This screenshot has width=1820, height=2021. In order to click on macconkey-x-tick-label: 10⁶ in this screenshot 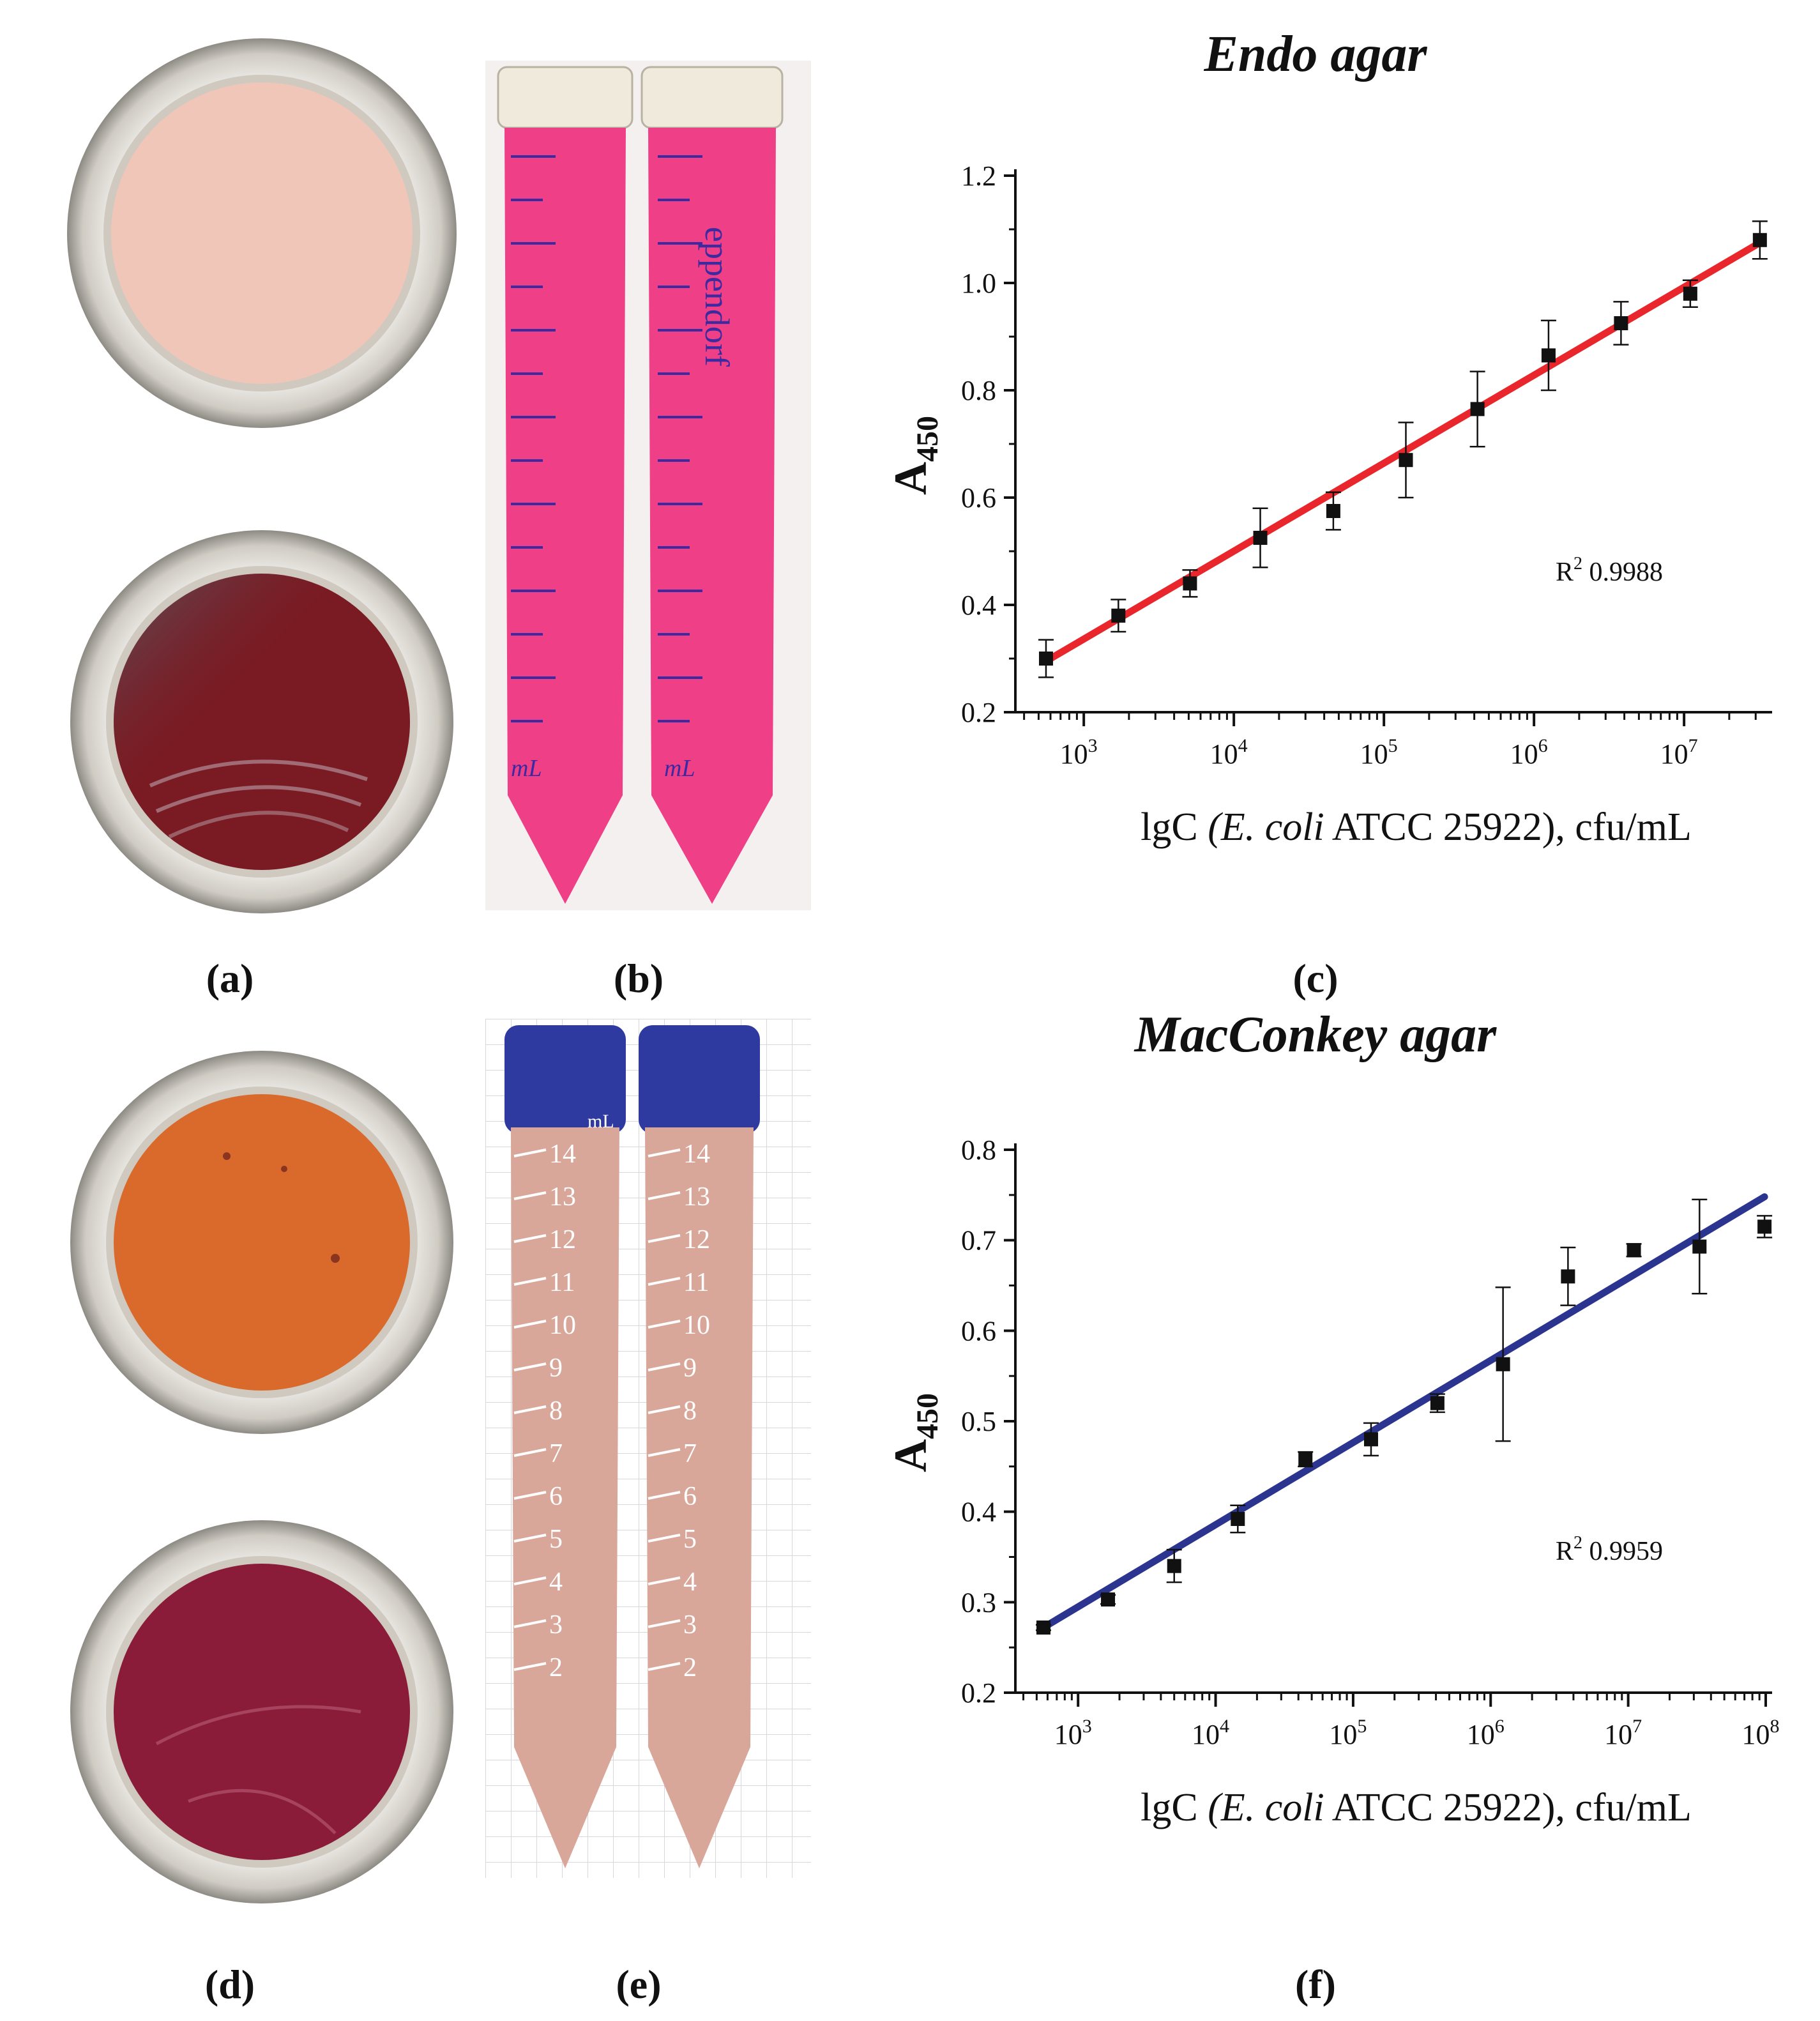, I will do `click(1486, 1733)`.